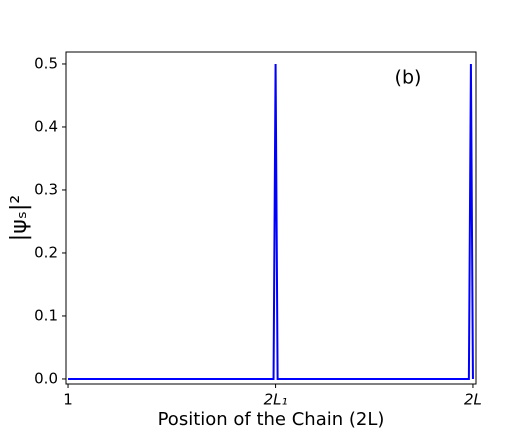 The height and width of the screenshot is (432, 529). Describe the element at coordinates (46, 63) in the screenshot. I see `y-tick-label: 0.5` at that location.